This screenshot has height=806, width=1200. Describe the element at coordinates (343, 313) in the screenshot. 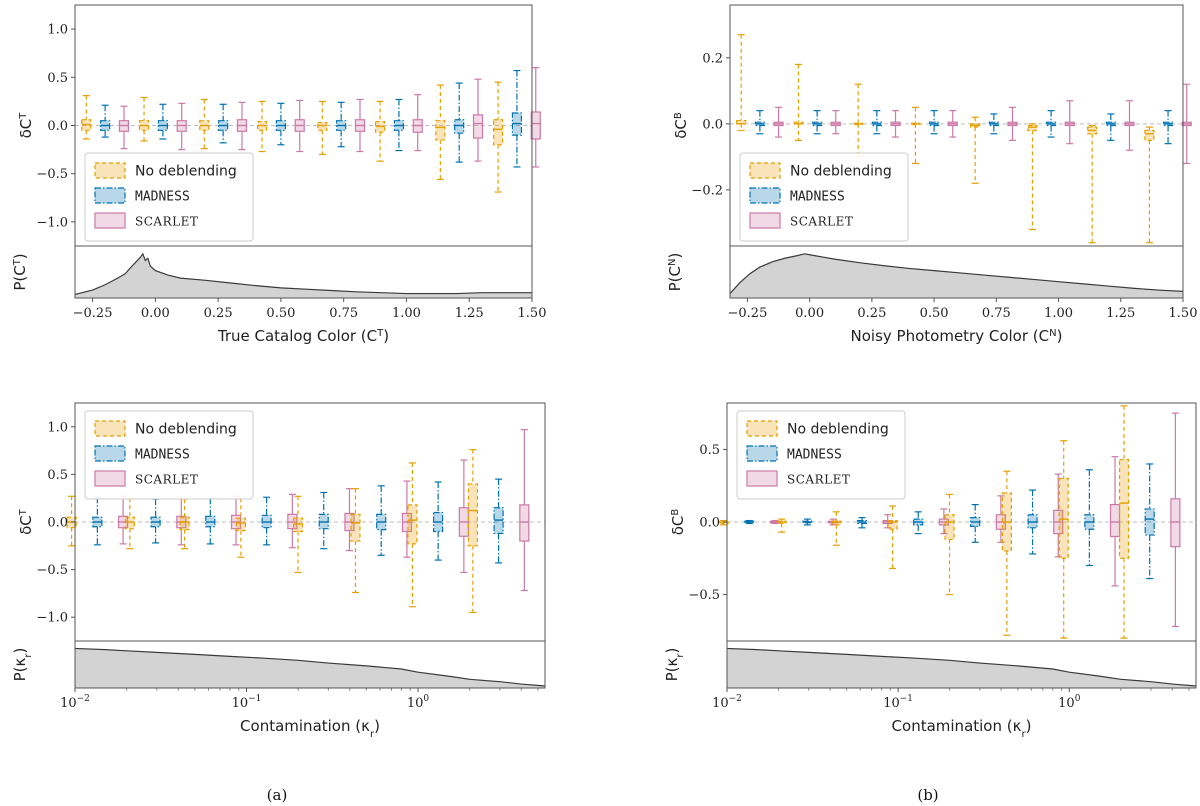

I see `x-tick-label: 0.75` at that location.